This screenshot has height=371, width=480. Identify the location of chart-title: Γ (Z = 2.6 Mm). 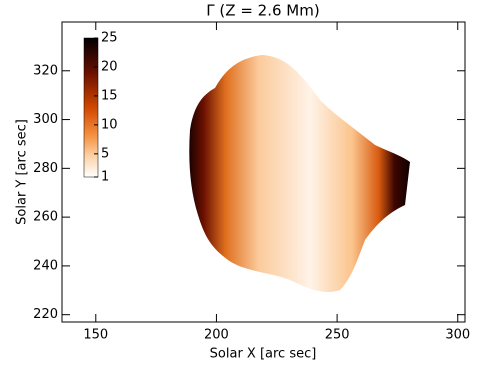
(262, 11).